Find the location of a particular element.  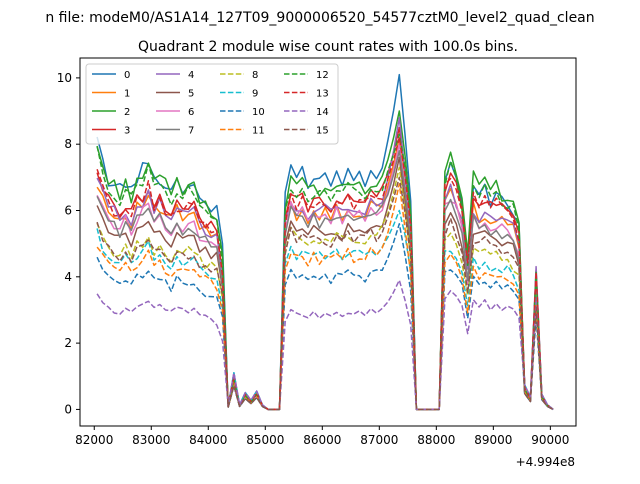

x-tick-label: 86000 is located at coordinates (322, 440).